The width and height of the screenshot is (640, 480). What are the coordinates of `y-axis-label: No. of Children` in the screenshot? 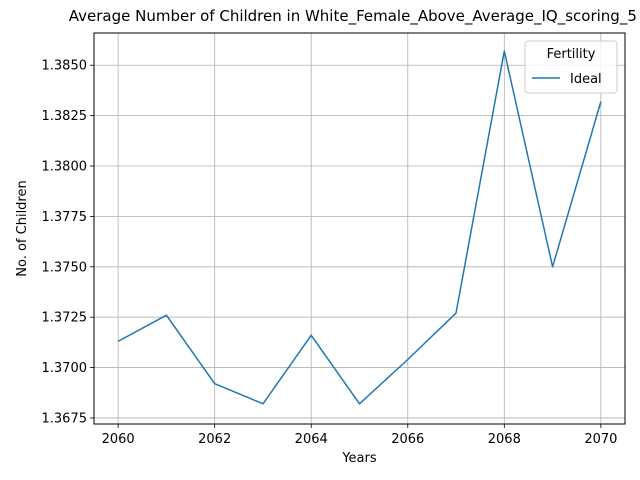 It's located at (22, 228).